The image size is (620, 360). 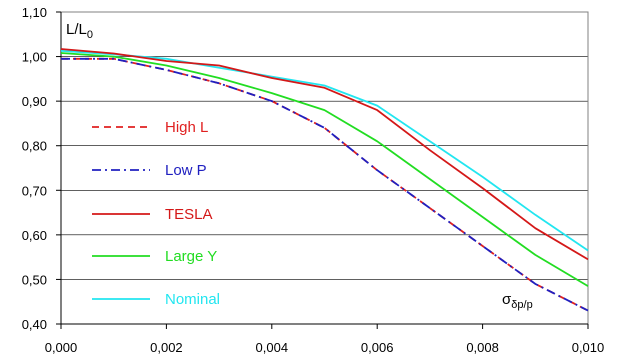 What do you see at coordinates (507, 299) in the screenshot?
I see `x-axis-title-main: σ` at bounding box center [507, 299].